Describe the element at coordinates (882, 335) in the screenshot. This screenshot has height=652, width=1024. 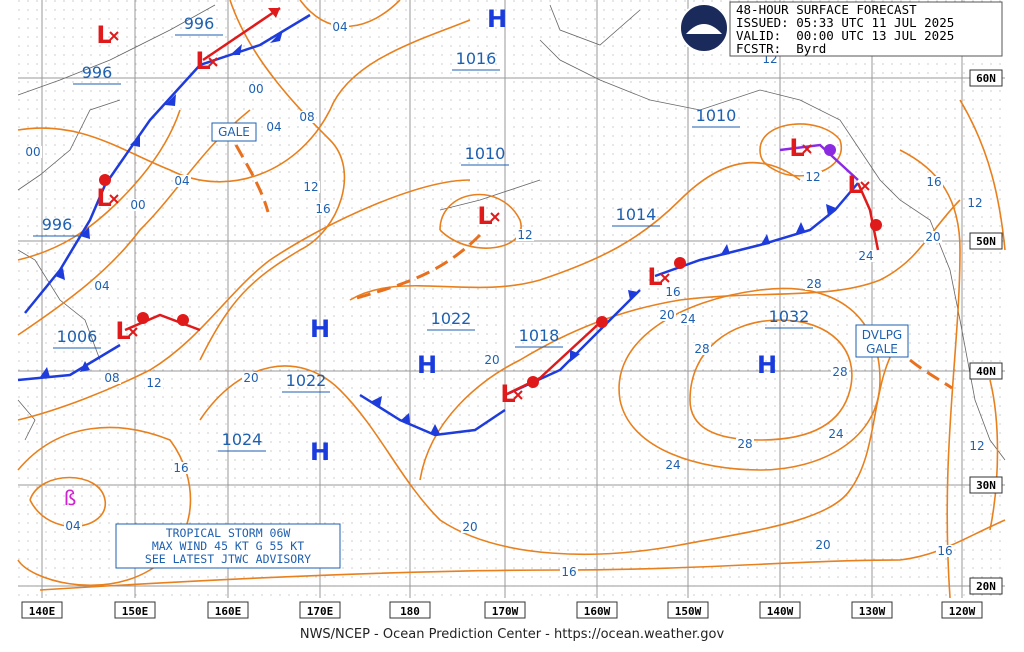
I see `gale-label: DVLPG` at that location.